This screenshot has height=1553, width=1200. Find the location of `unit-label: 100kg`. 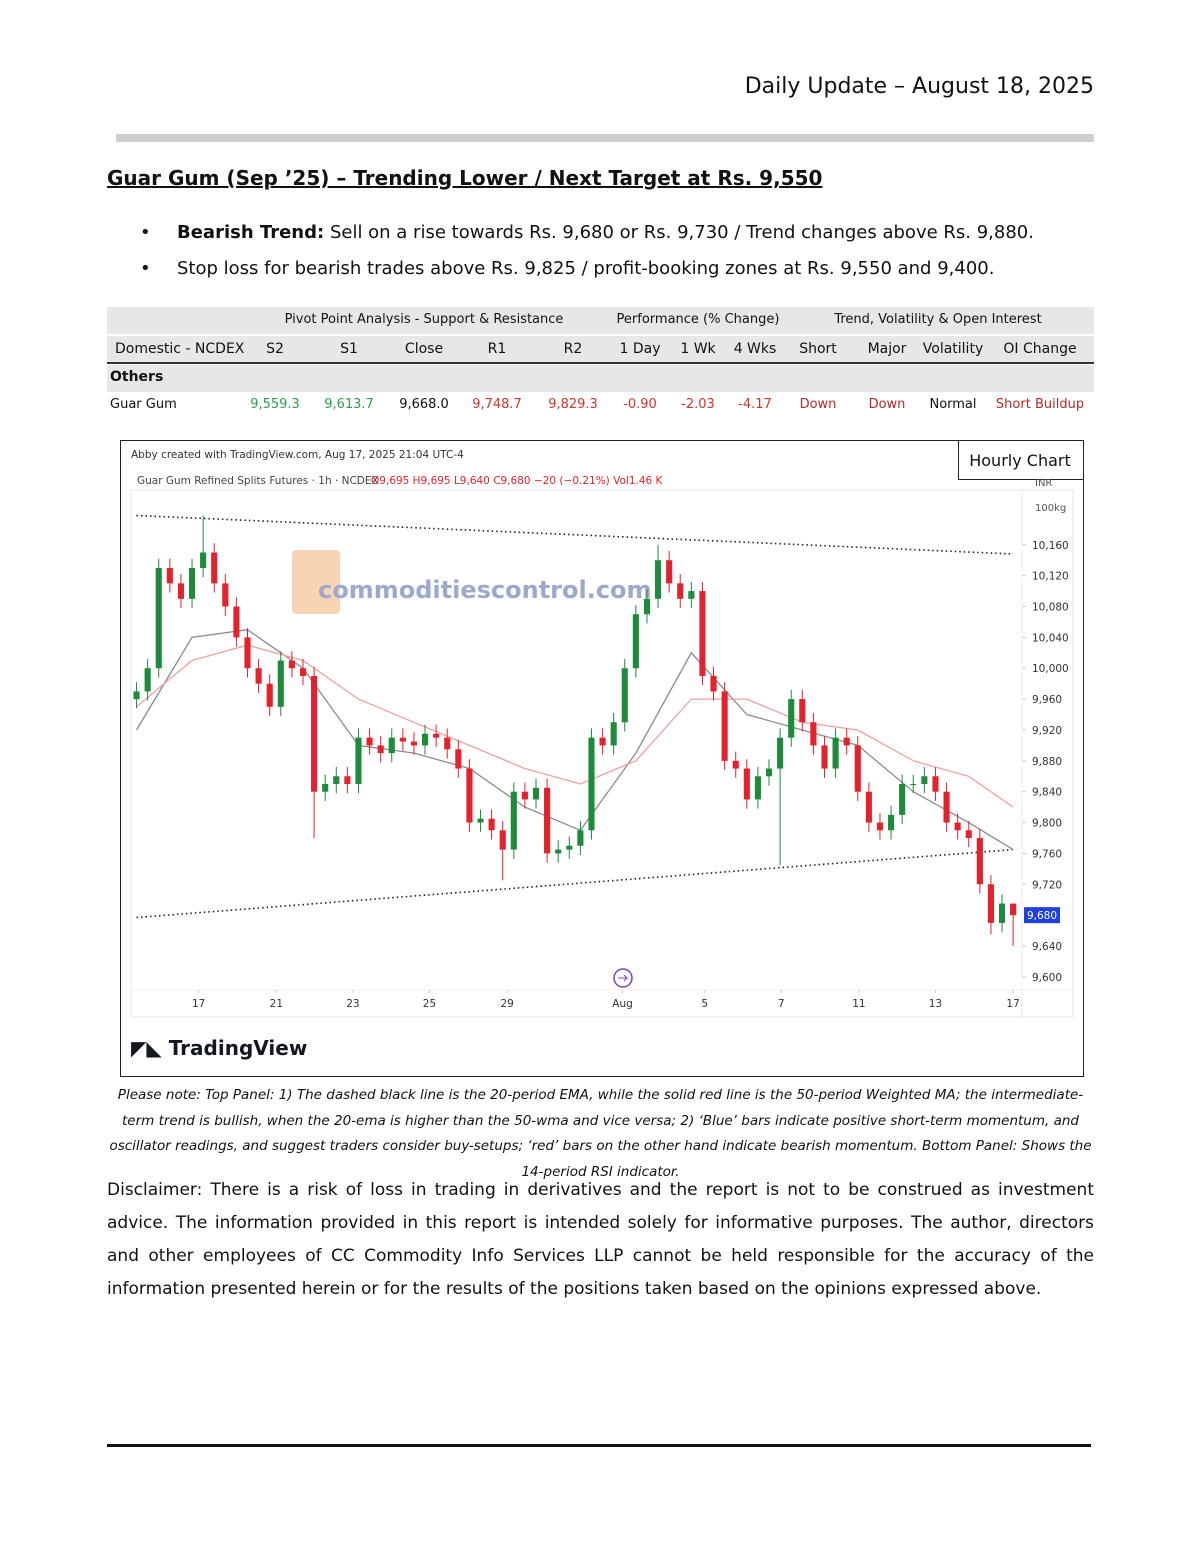

unit-label: 100kg is located at coordinates (1050, 508).